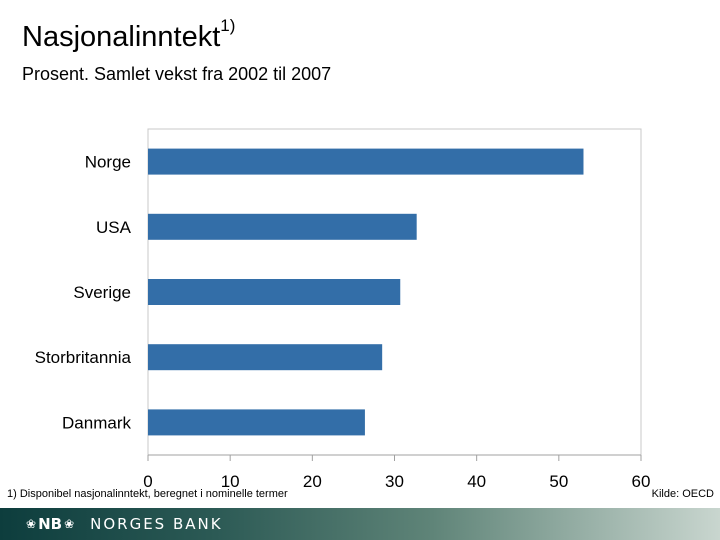 This screenshot has width=720, height=540. Describe the element at coordinates (102, 292) in the screenshot. I see `category-label: Sverige` at that location.